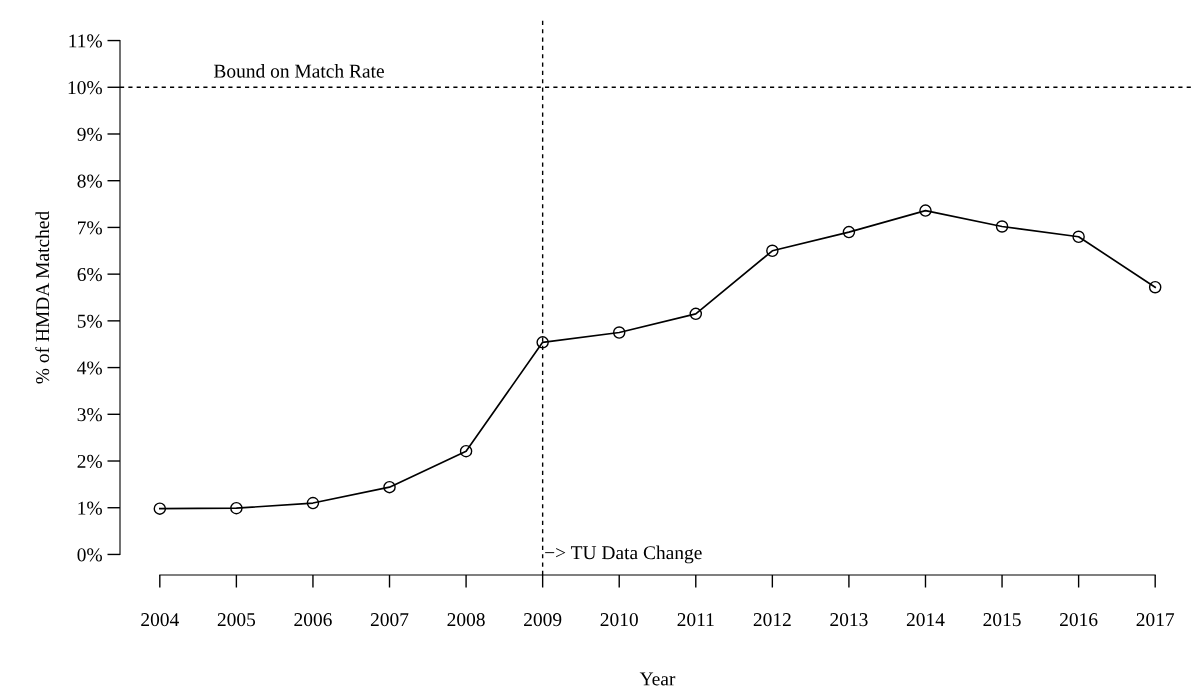 This screenshot has width=1198, height=687. What do you see at coordinates (389, 620) in the screenshot?
I see `x-tick-label: 2007` at bounding box center [389, 620].